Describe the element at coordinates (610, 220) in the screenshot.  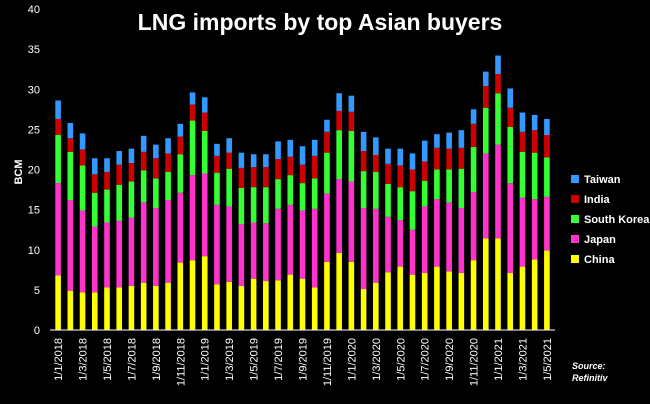
I see `legend-item-south-korea: South Korea` at that location.